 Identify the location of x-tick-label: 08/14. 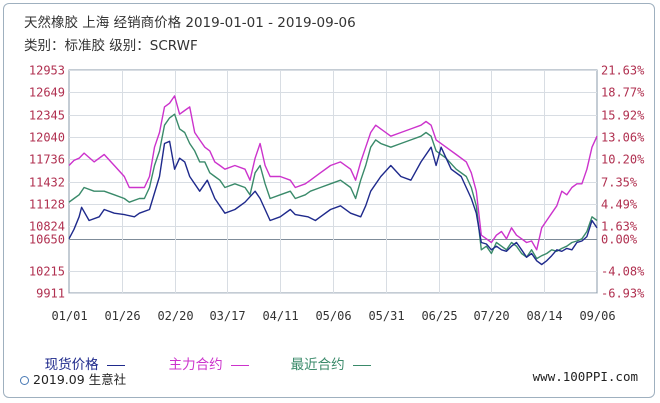
(544, 316).